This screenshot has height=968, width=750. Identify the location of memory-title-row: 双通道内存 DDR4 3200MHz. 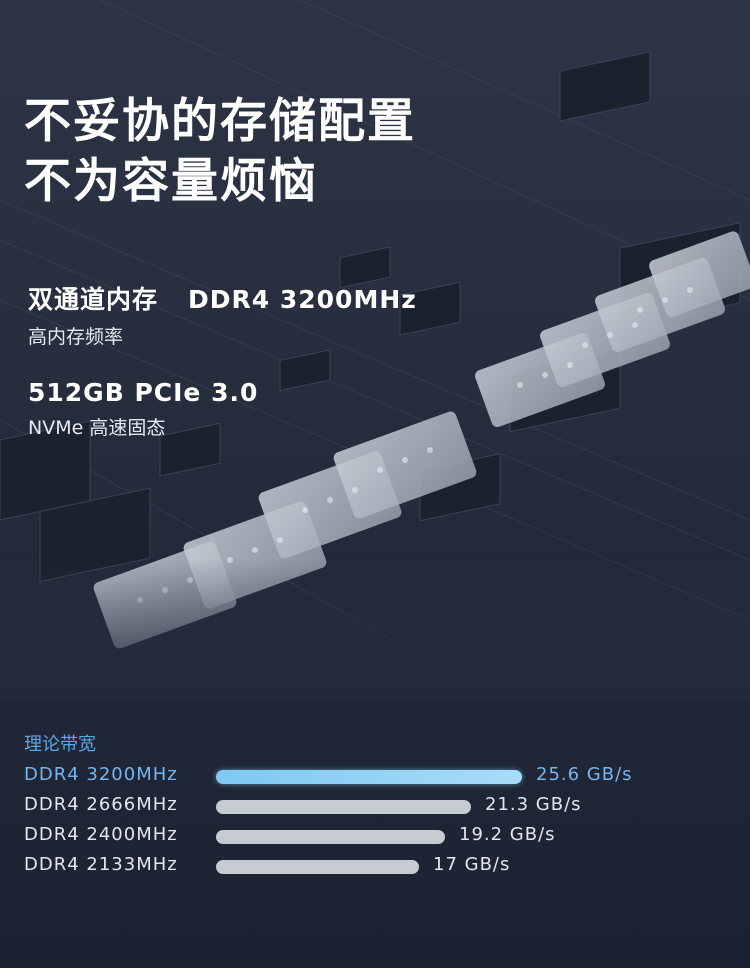
(222, 298).